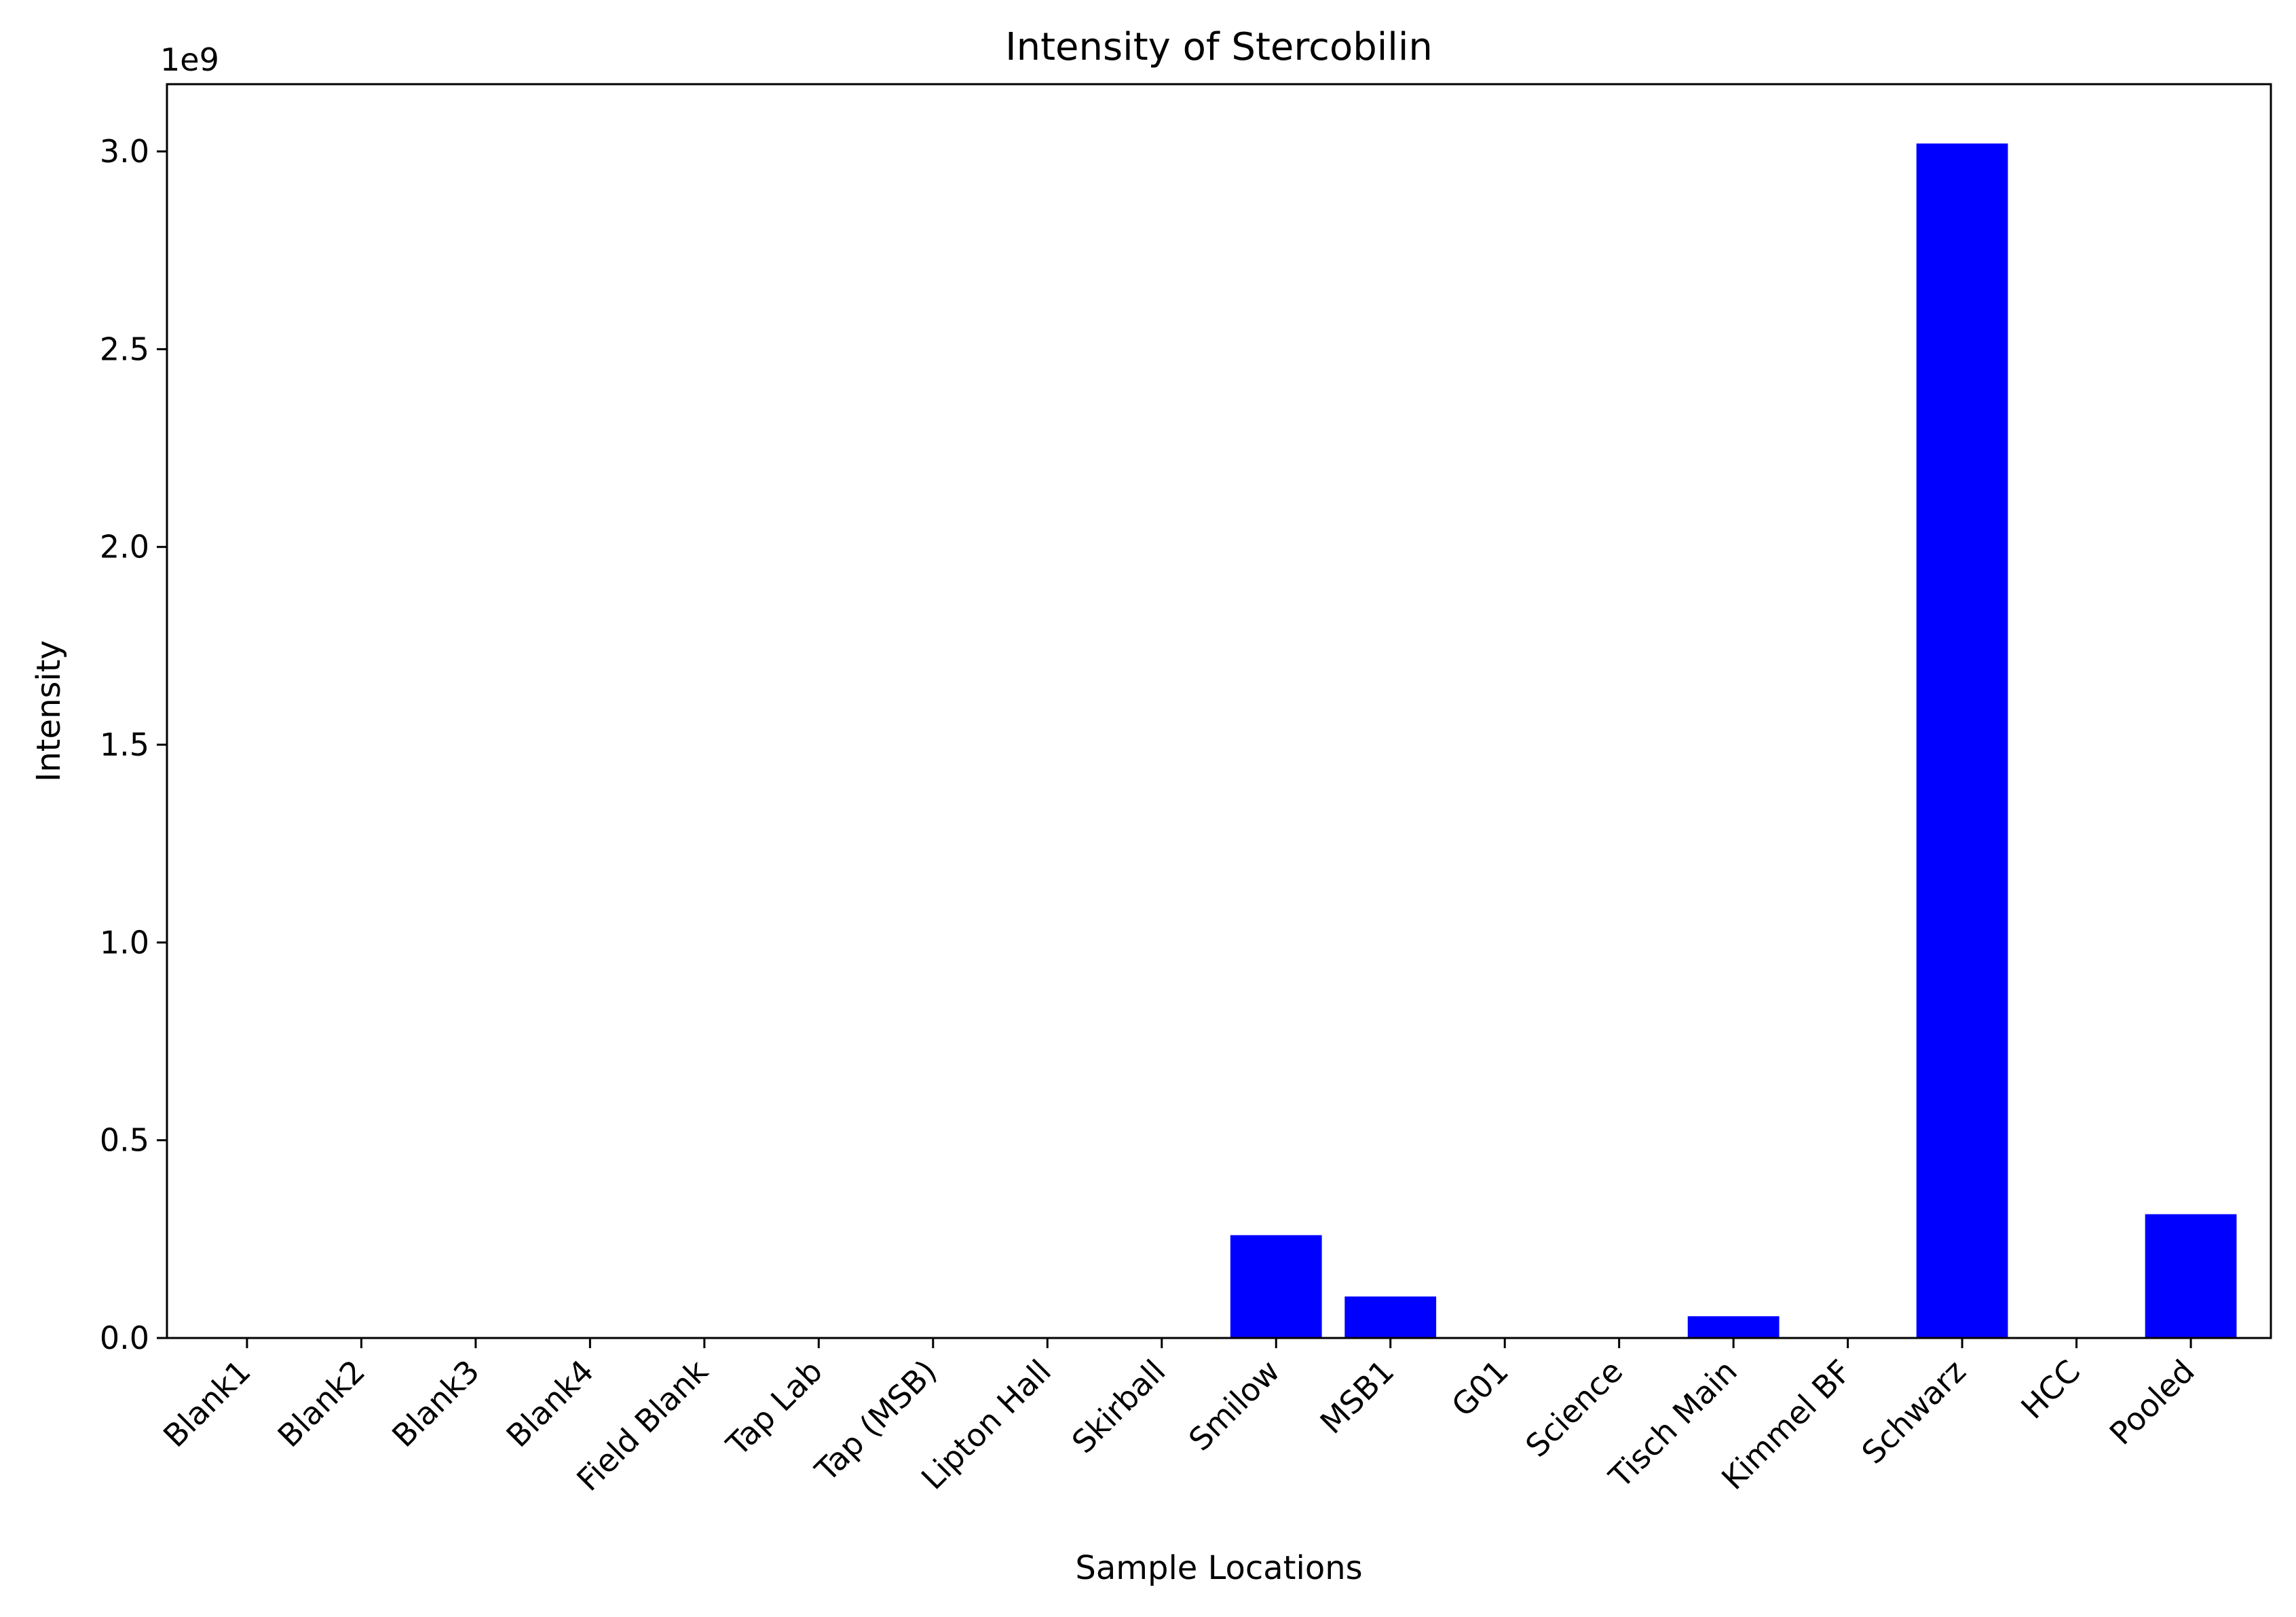 Image resolution: width=2296 pixels, height=1617 pixels. I want to click on x-tick-label: Smilow, so click(1234, 1405).